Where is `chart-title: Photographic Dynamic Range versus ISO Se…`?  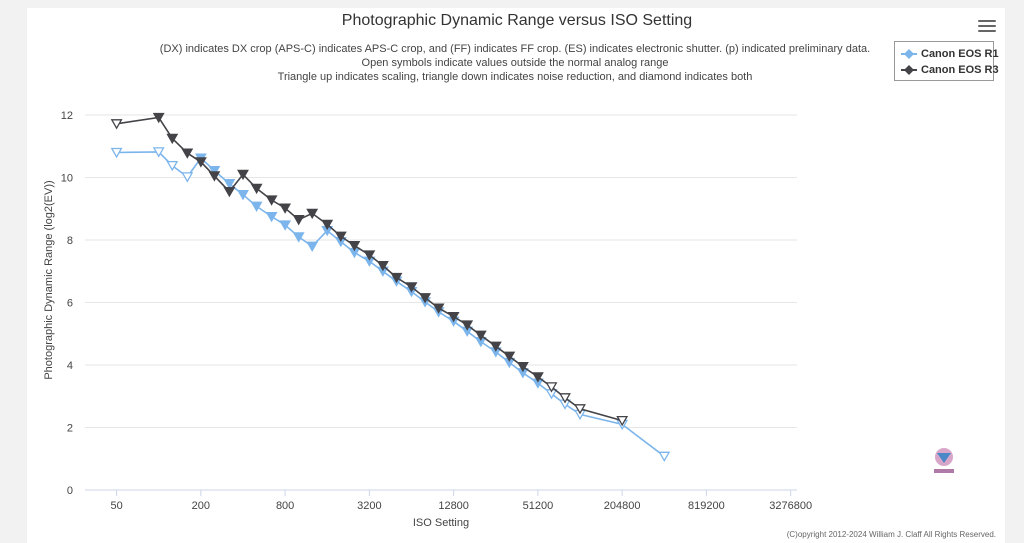
chart-title: Photographic Dynamic Range versus ISO Se… is located at coordinates (517, 20).